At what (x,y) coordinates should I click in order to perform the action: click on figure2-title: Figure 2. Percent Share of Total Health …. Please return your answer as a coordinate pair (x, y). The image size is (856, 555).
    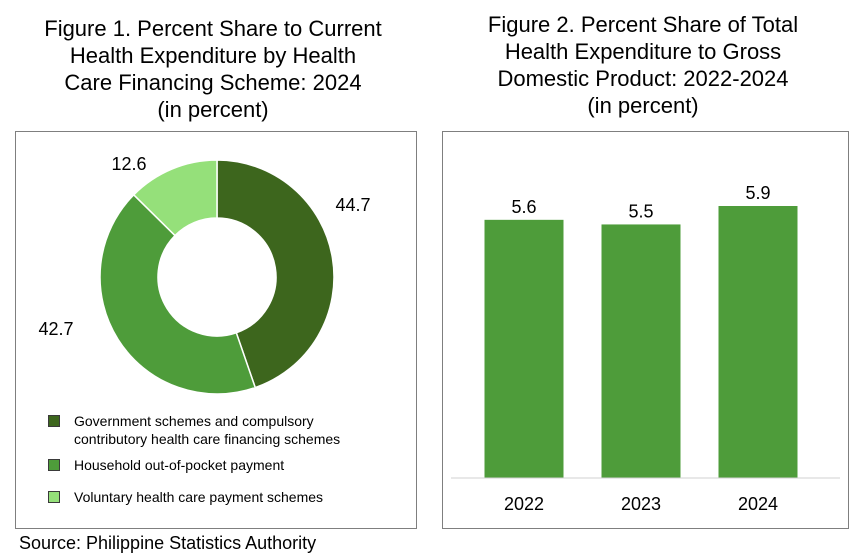
    Looking at the image, I should click on (643, 65).